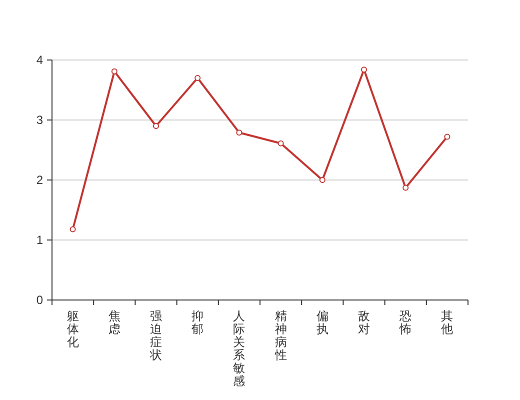  I want to click on x-tick-label: 其他, so click(447, 322).